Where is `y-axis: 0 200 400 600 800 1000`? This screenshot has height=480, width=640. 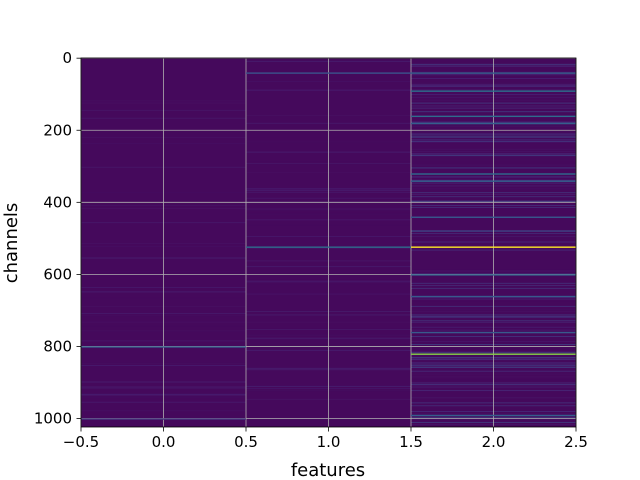
y-axis: 0 200 400 600 800 1000 is located at coordinates (57, 238).